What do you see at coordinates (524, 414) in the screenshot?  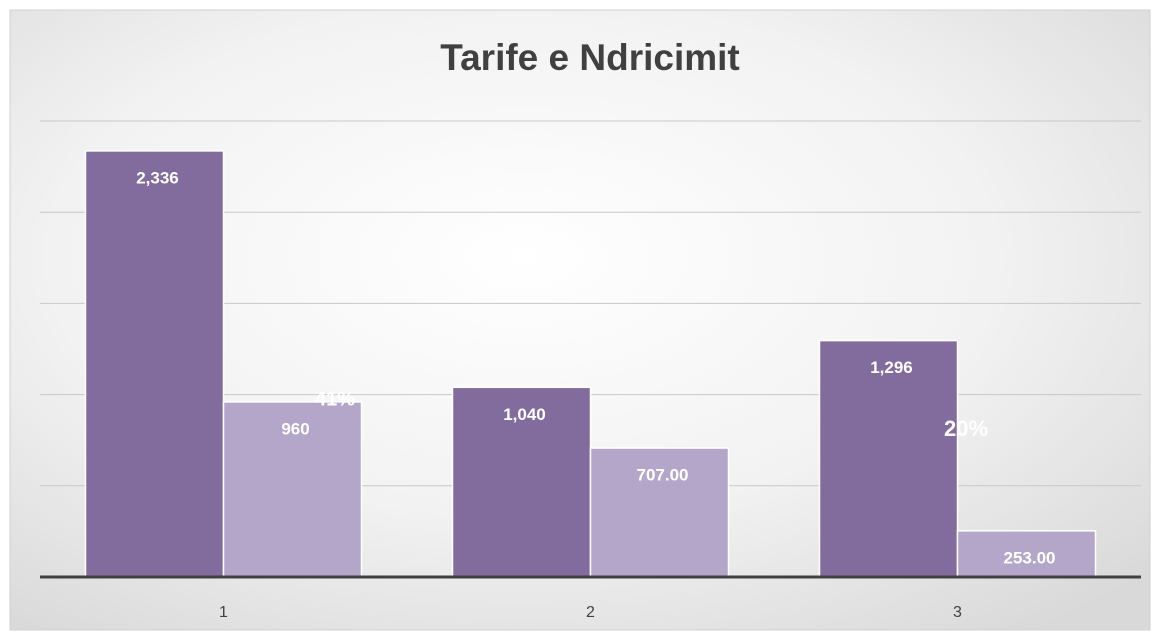 I see `data-label: 1,040` at bounding box center [524, 414].